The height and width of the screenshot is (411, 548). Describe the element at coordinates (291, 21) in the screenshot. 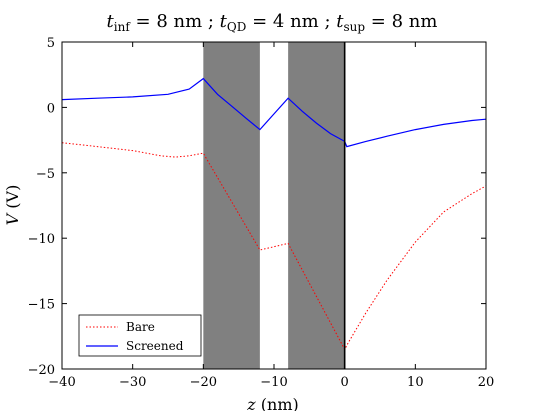

I see `title-val-qd: = 4 nm ;` at that location.